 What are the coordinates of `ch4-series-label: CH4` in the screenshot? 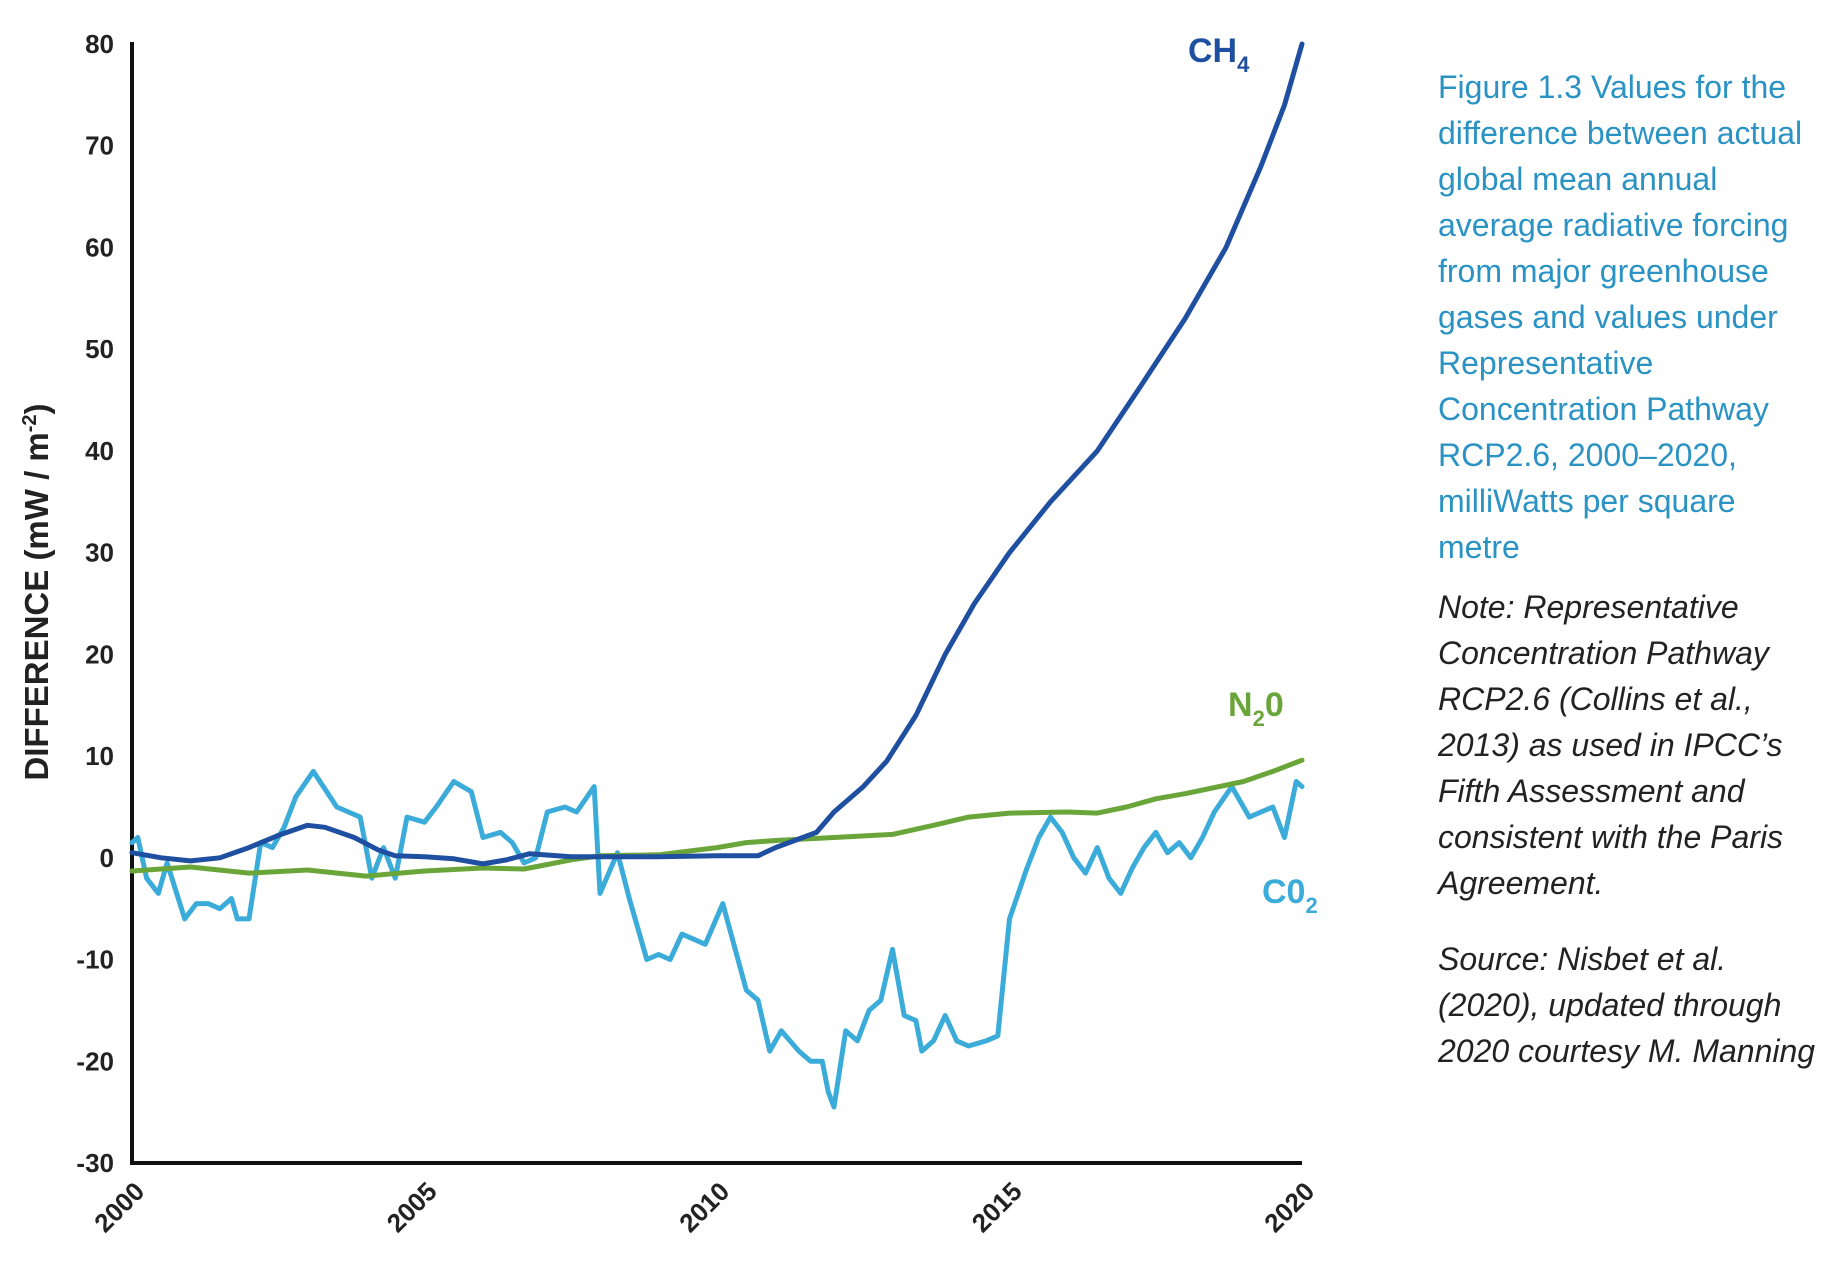 It's located at (1219, 54).